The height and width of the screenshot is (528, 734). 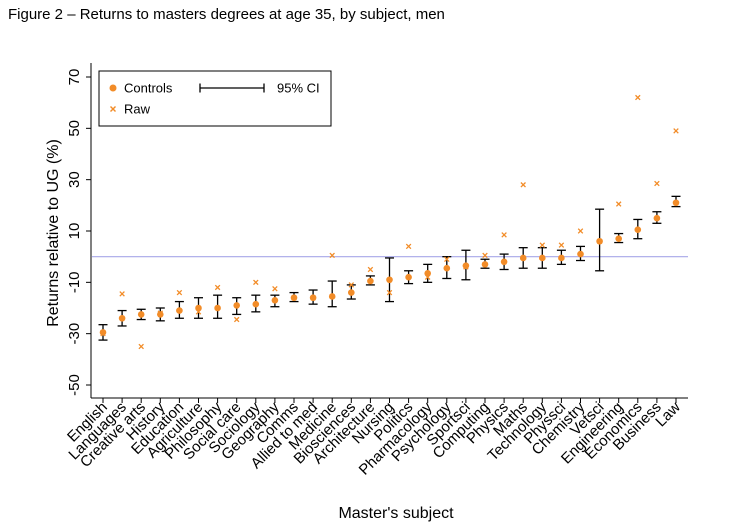 I want to click on y-tick-label: -30, so click(x=74, y=334).